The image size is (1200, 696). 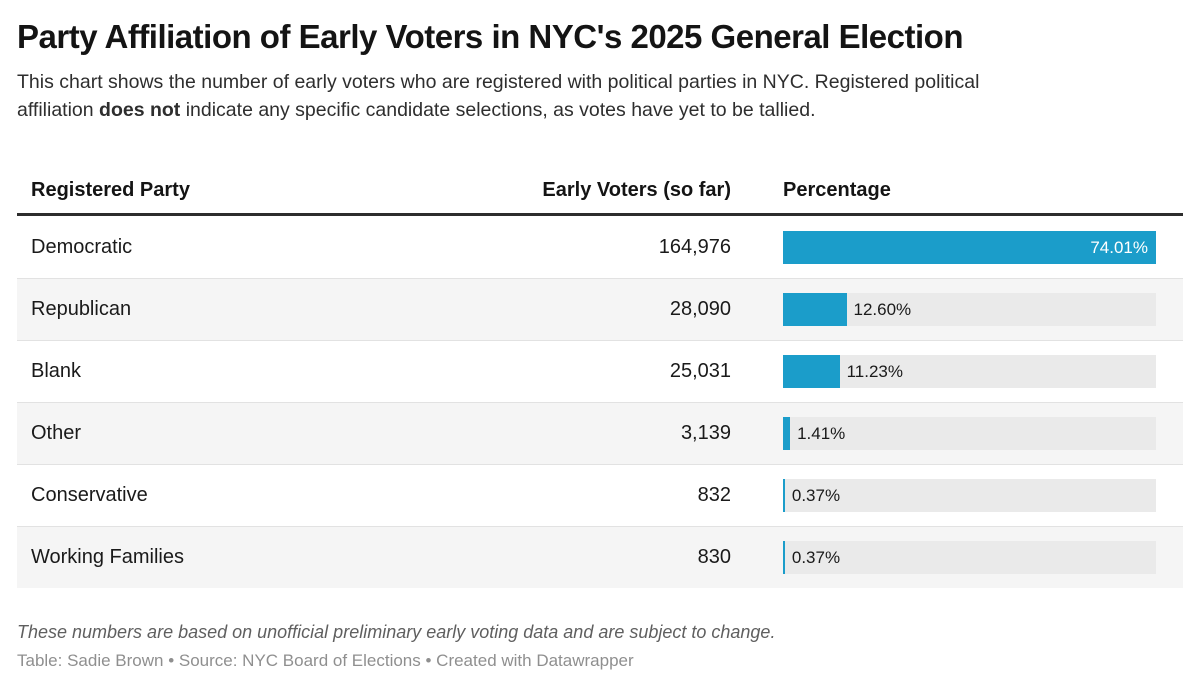 What do you see at coordinates (56, 433) in the screenshot?
I see `cell-party: Other` at bounding box center [56, 433].